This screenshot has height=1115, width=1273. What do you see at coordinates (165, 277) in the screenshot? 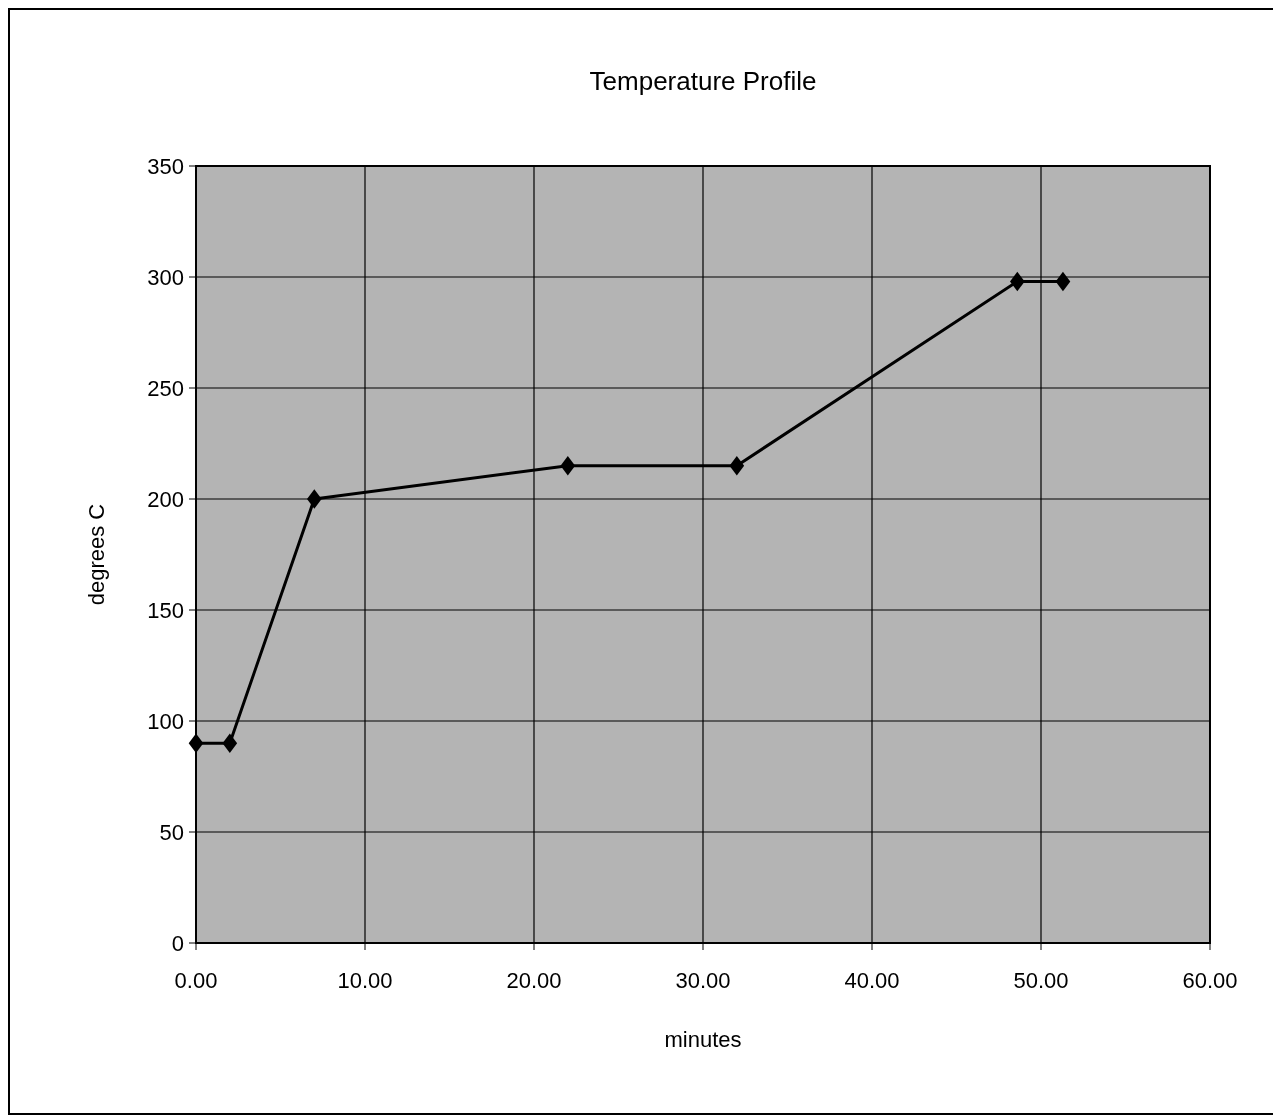
I see `y-tick-label: 300` at bounding box center [165, 277].